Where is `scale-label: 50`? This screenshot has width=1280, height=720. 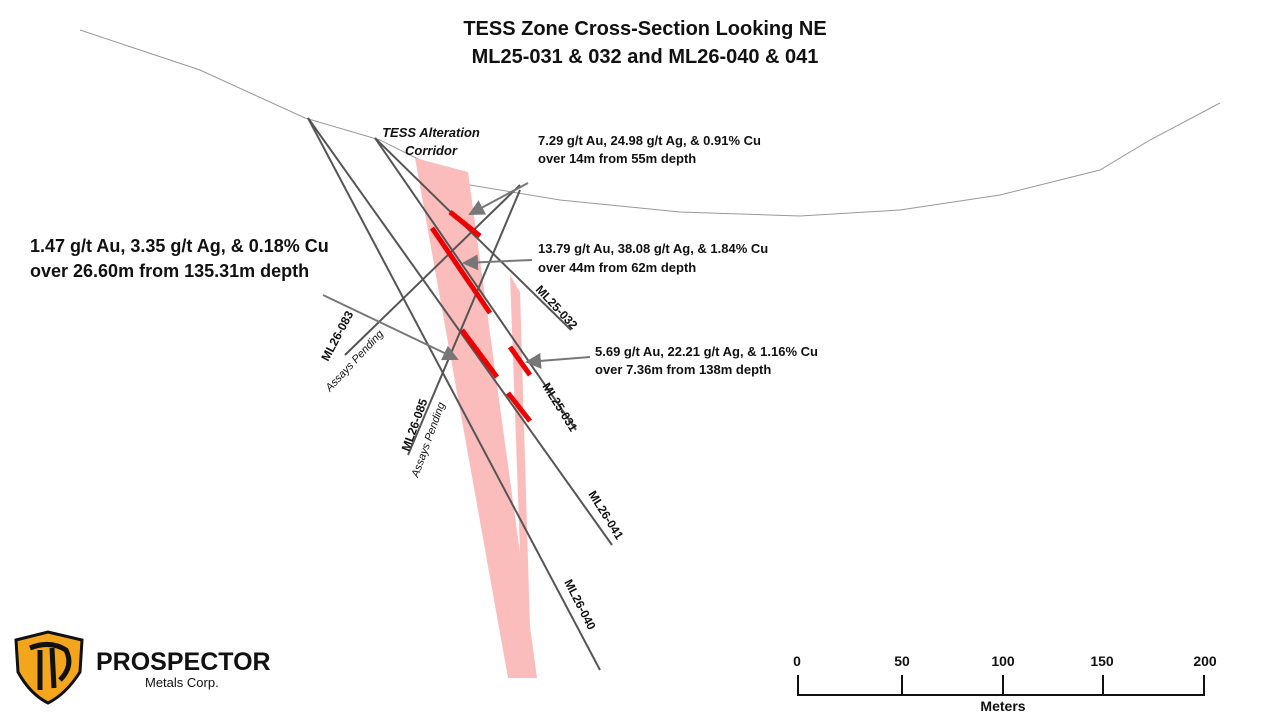 scale-label: 50 is located at coordinates (902, 661).